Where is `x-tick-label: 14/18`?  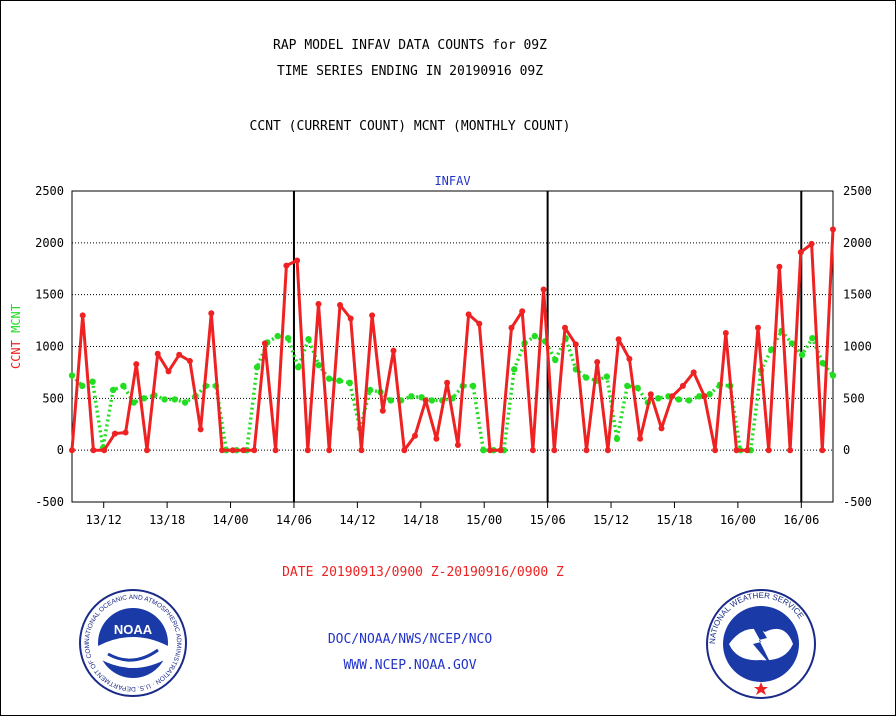 x-tick-label: 14/18 is located at coordinates (421, 520).